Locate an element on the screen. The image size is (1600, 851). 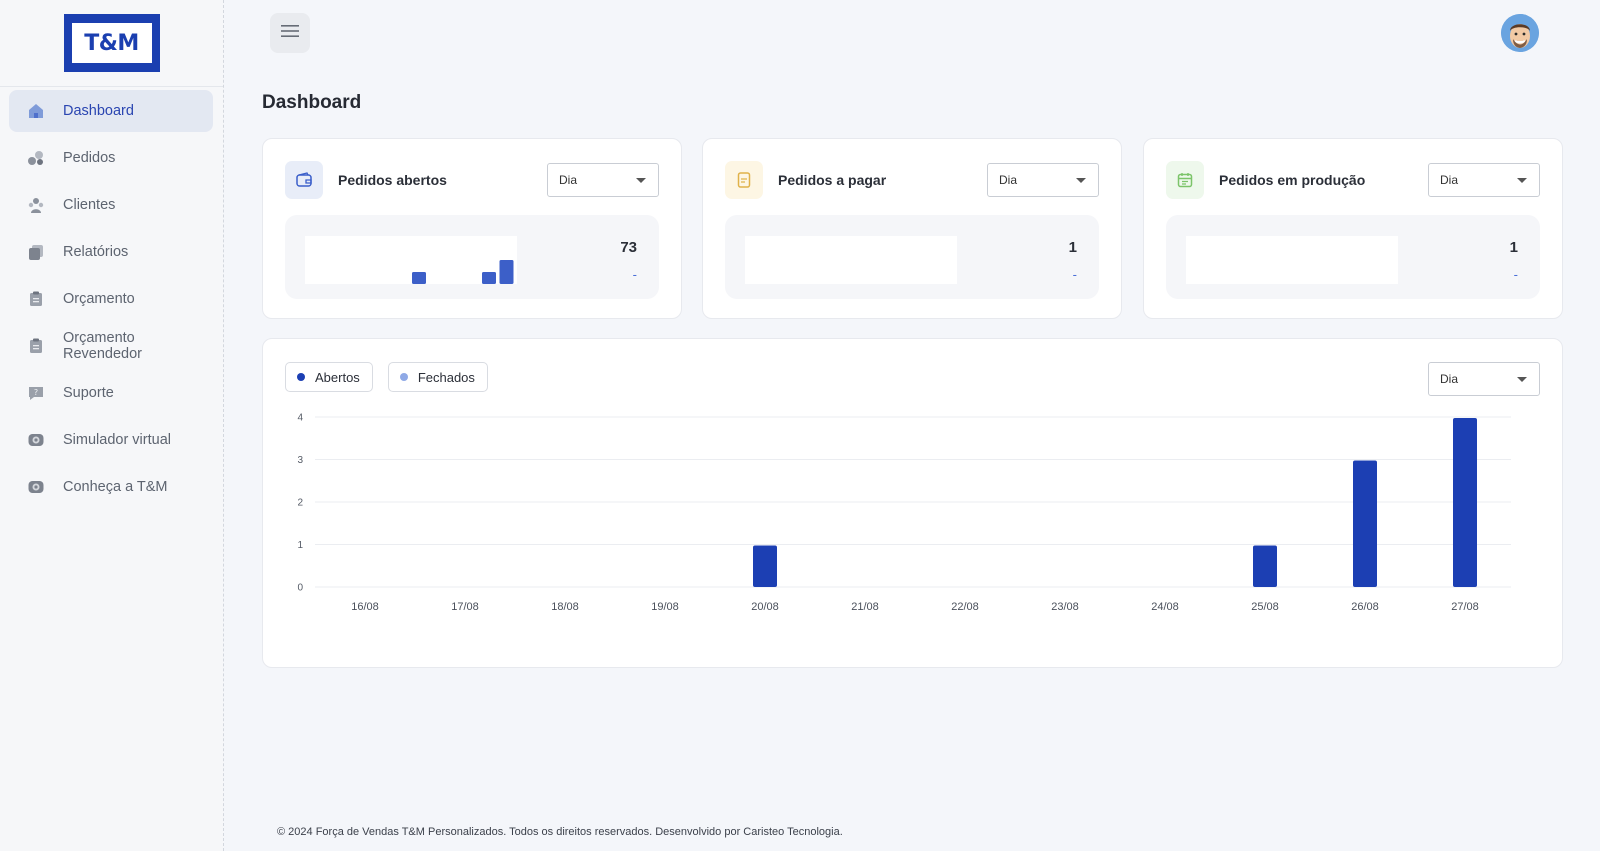
sidebar-item-conheca: Conheça a T&M is located at coordinates (111, 487).